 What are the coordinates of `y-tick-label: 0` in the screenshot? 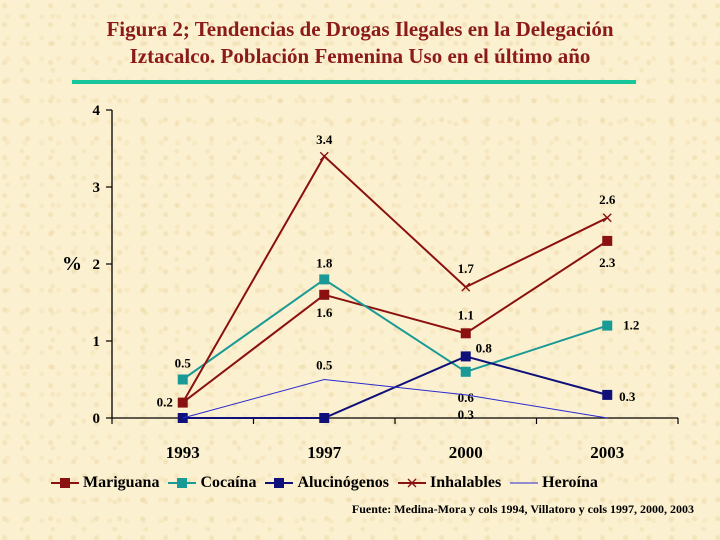 It's located at (97, 419).